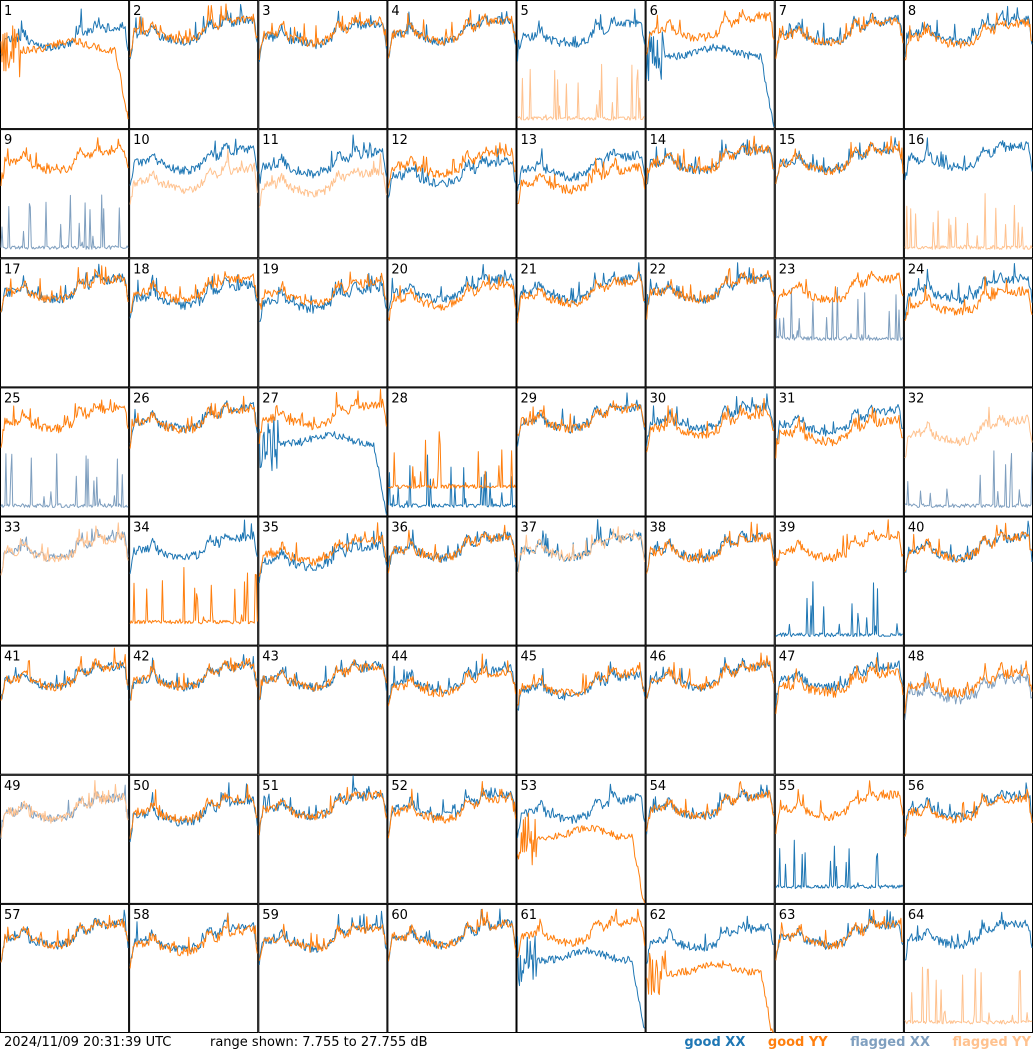 This screenshot has height=1053, width=1033. I want to click on panel-number: 41, so click(12, 657).